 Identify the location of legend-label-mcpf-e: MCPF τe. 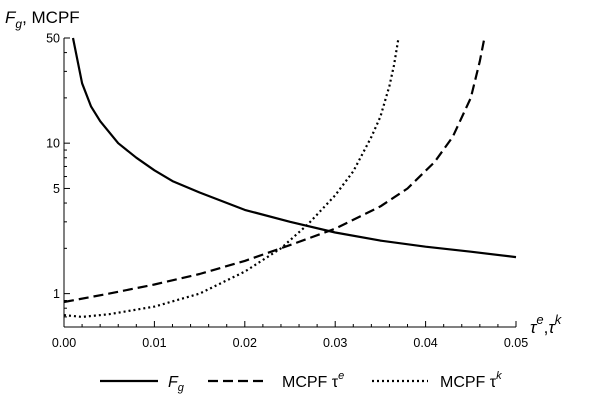
(313, 380).